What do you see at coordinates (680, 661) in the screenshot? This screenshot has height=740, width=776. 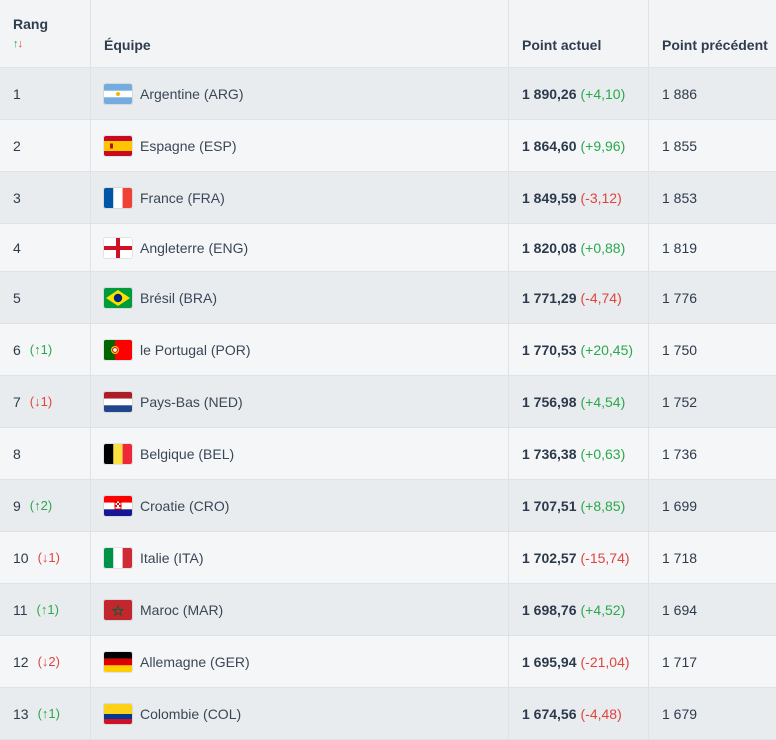 I see `previous-points: 1 717` at bounding box center [680, 661].